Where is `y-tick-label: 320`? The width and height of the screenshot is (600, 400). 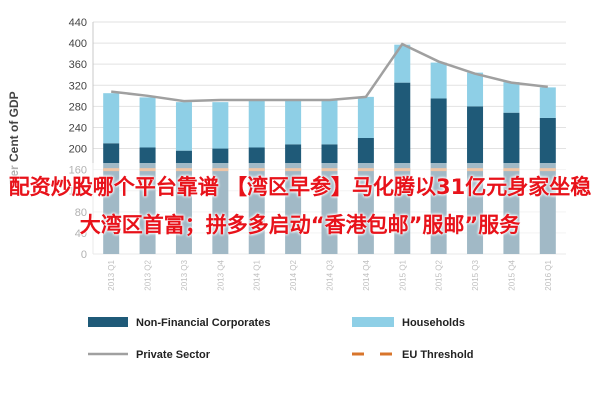 y-tick-label: 320 is located at coordinates (78, 86).